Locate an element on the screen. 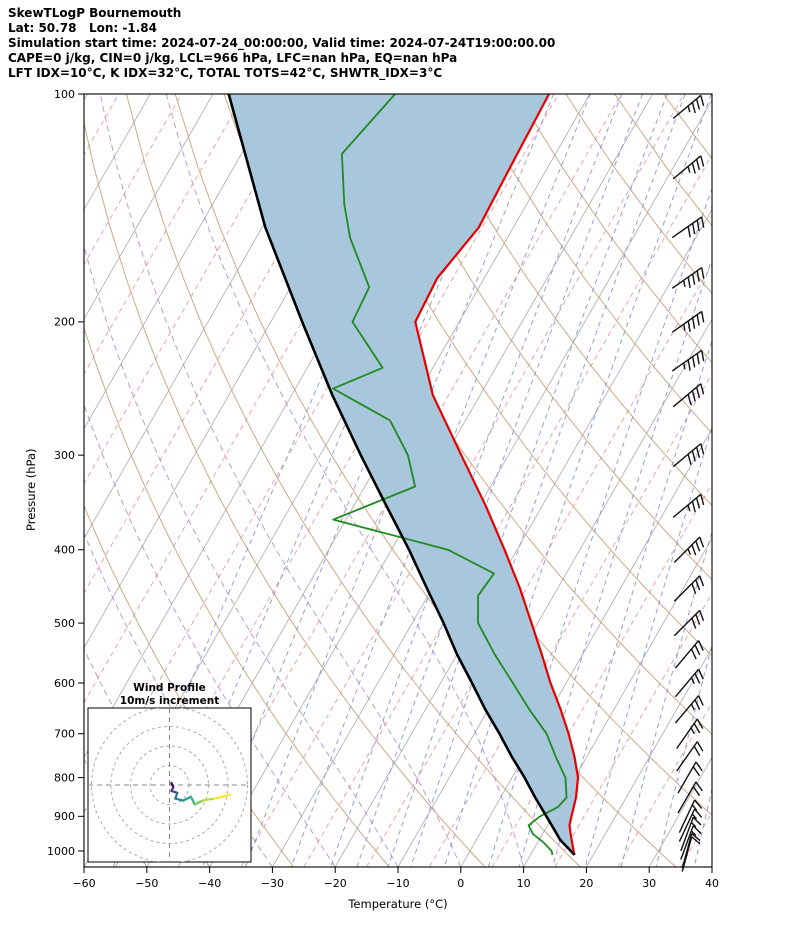 This screenshot has width=794, height=937. svg-text: 30 is located at coordinates (649, 883).